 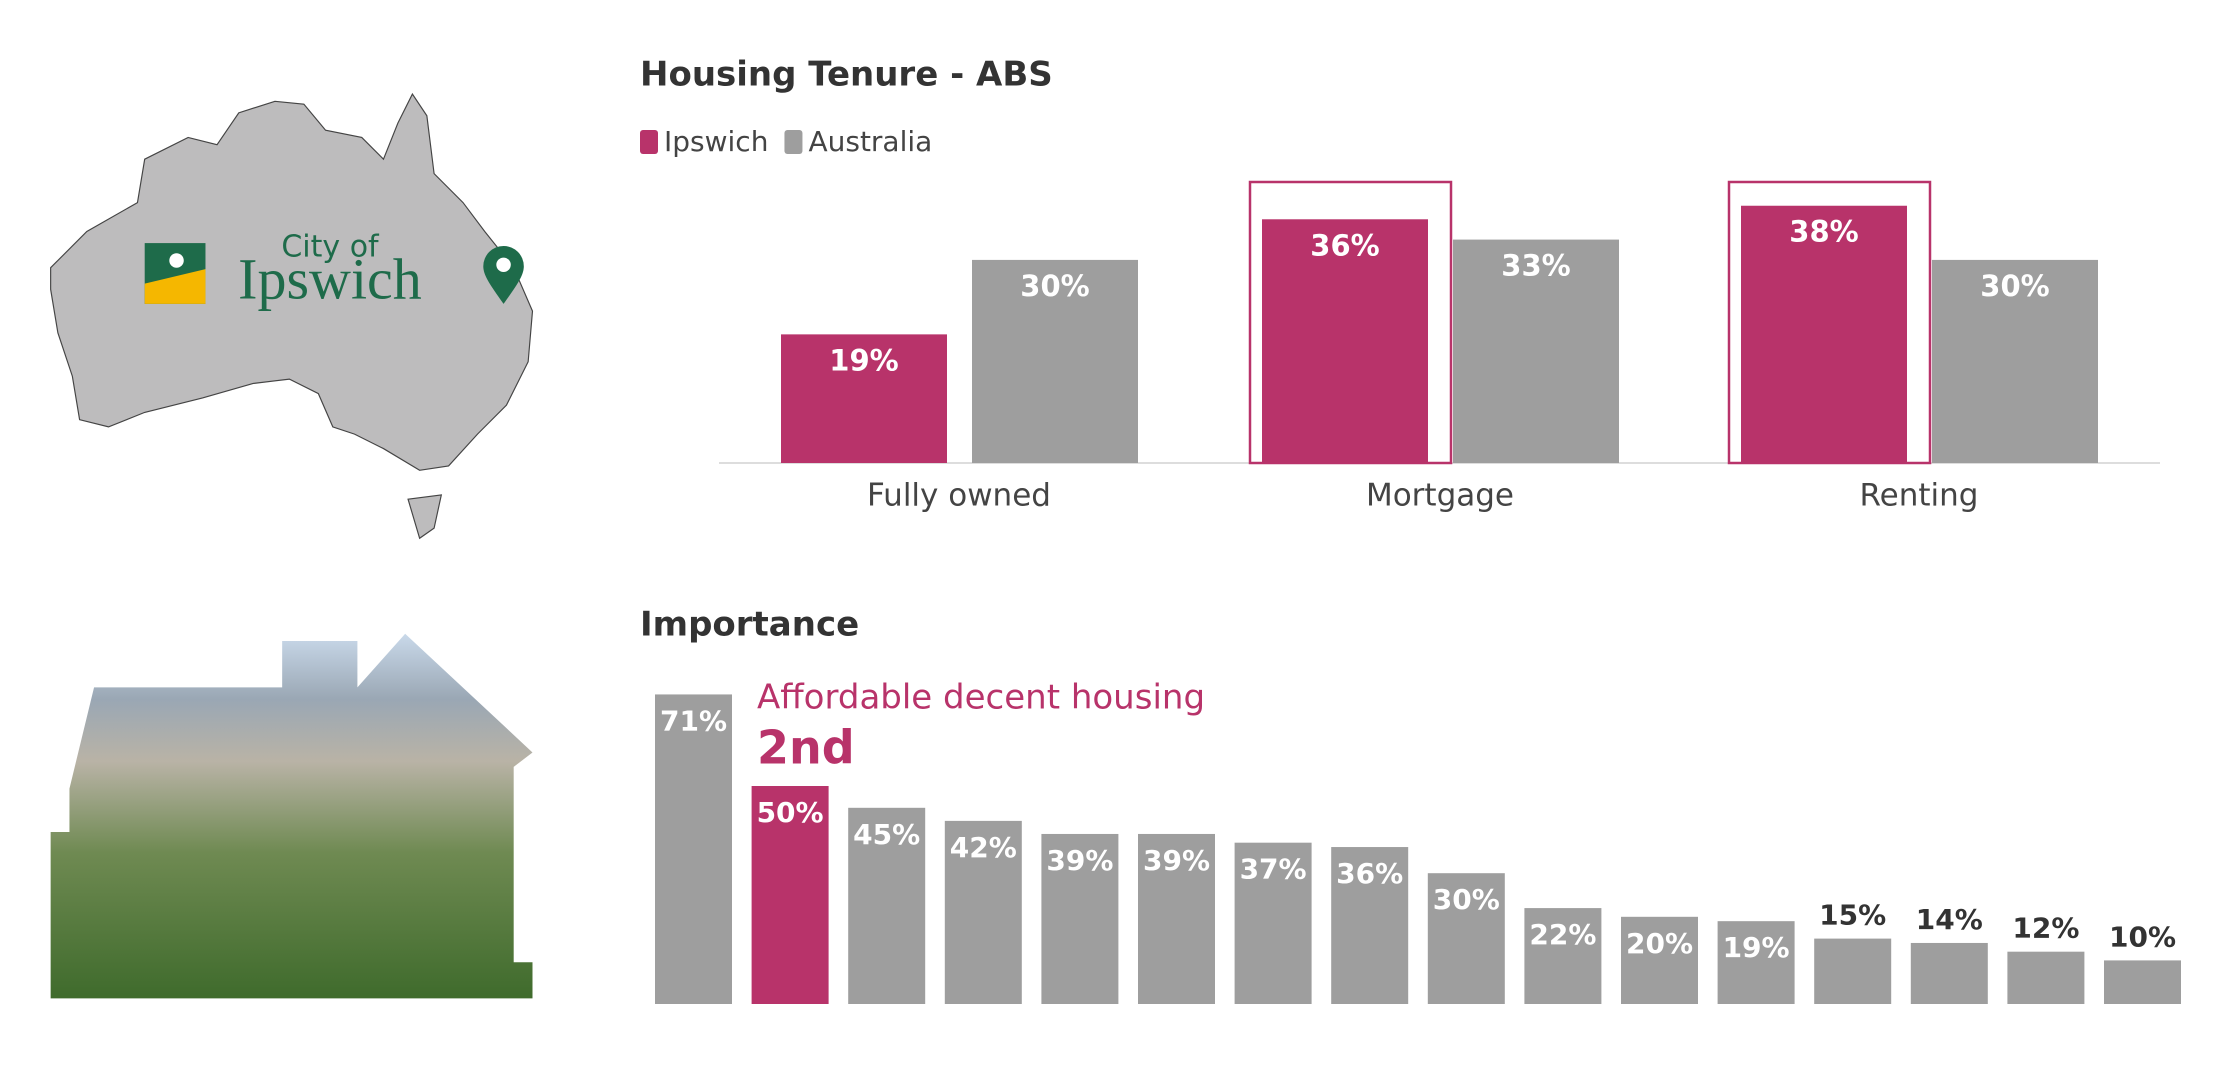 What do you see at coordinates (1919, 496) in the screenshot?
I see `x-tick-label: Renting` at bounding box center [1919, 496].